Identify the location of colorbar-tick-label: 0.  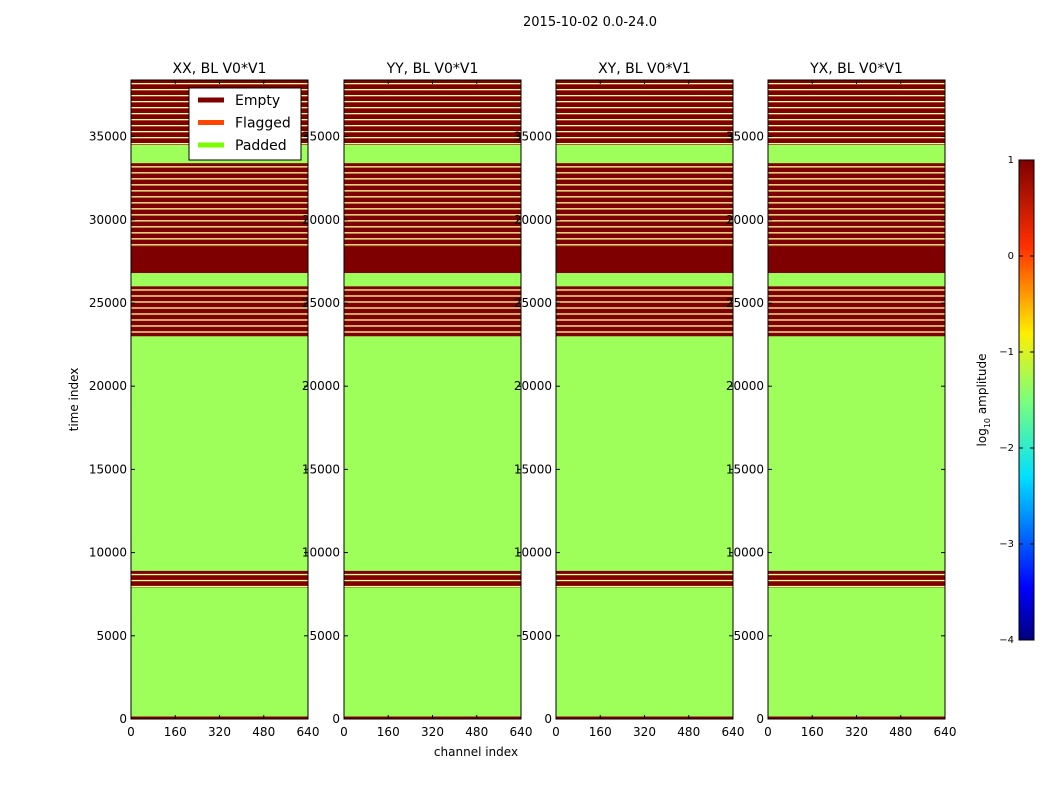
(1011, 256).